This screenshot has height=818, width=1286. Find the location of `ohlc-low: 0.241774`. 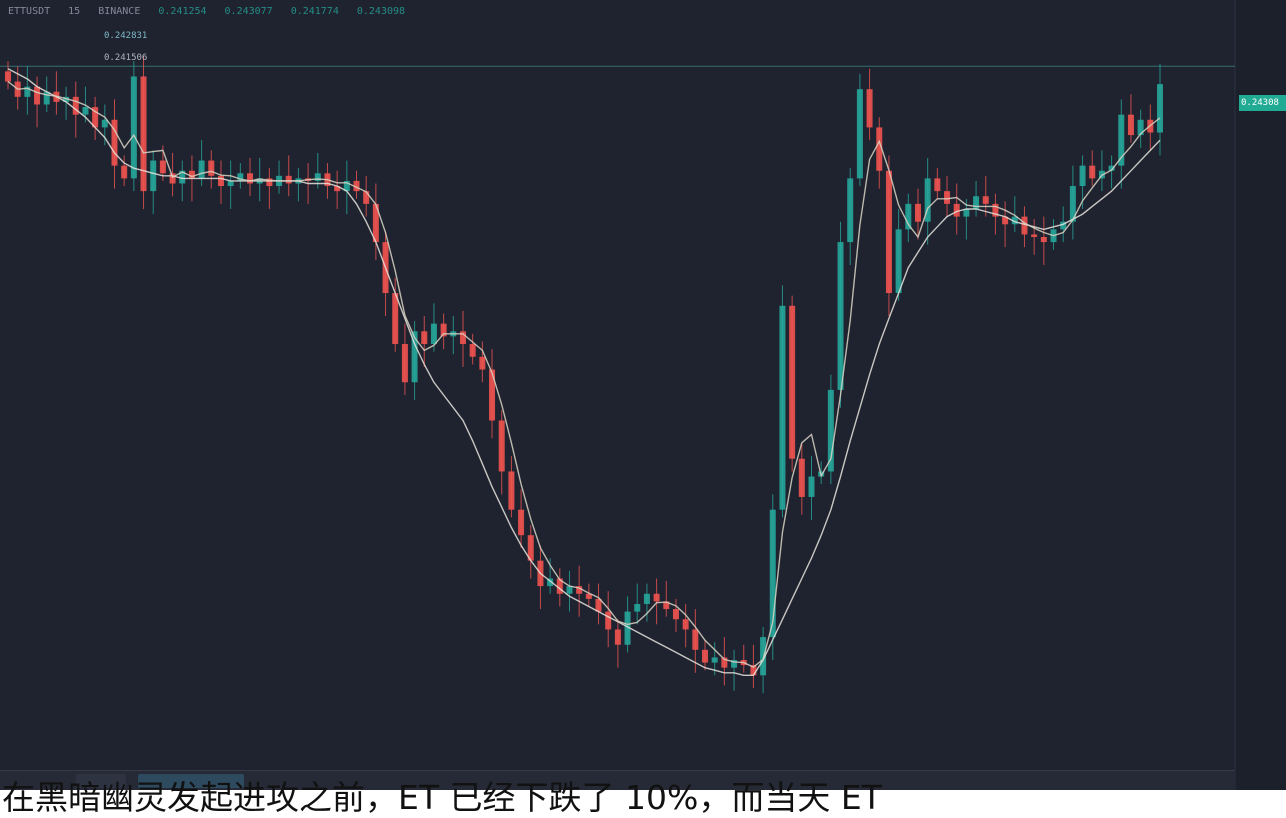

ohlc-low: 0.241774 is located at coordinates (314, 11).